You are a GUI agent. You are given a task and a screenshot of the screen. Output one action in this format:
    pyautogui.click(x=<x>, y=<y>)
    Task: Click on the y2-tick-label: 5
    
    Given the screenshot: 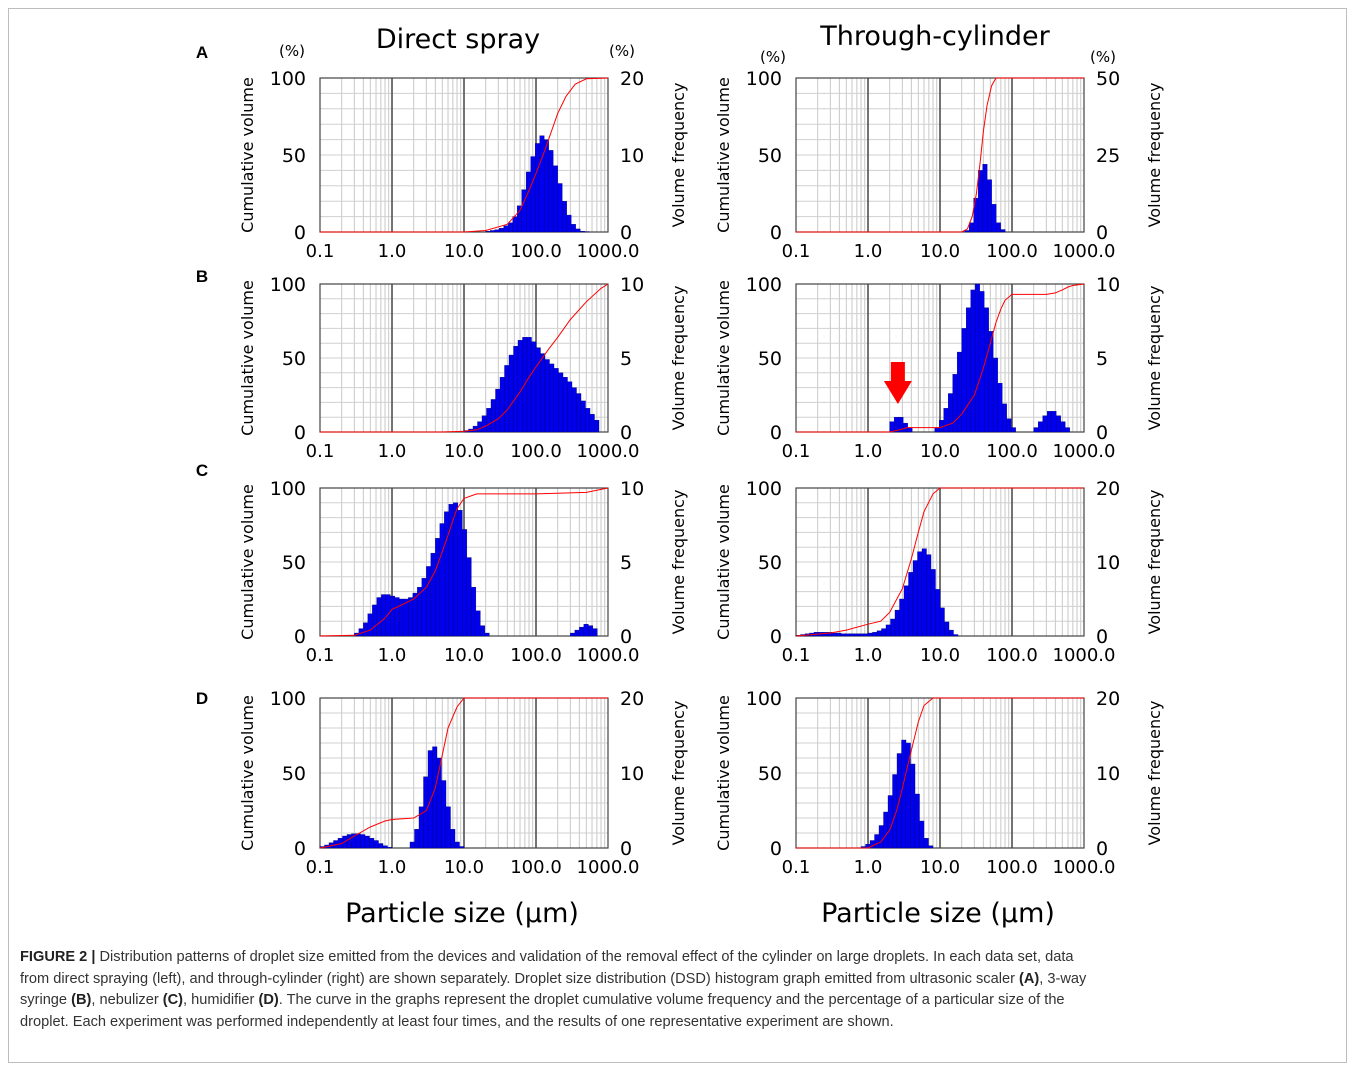 What is the action you would take?
    pyautogui.click(x=626, y=563)
    